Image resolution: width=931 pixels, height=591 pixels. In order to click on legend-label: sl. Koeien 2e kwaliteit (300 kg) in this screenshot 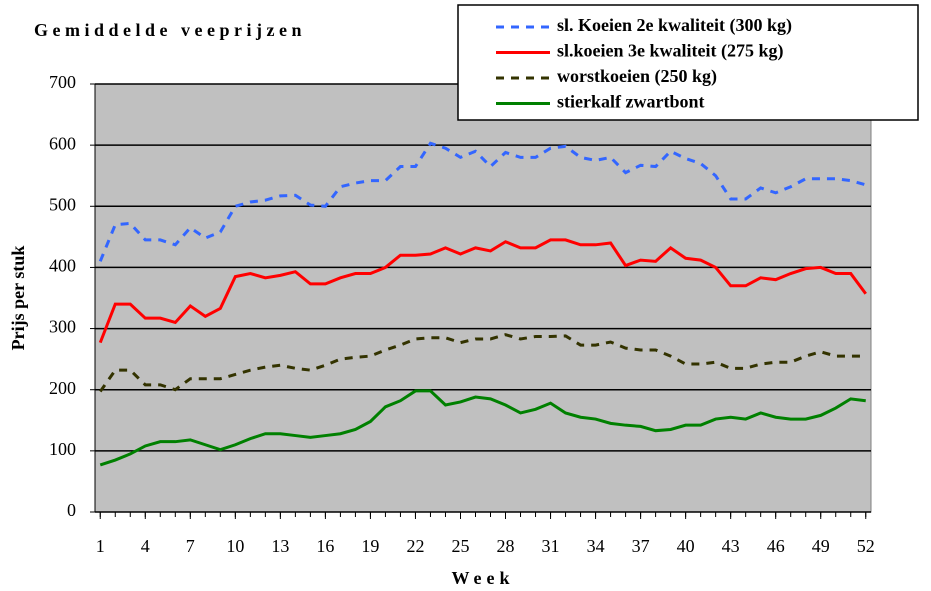, I will do `click(674, 25)`.